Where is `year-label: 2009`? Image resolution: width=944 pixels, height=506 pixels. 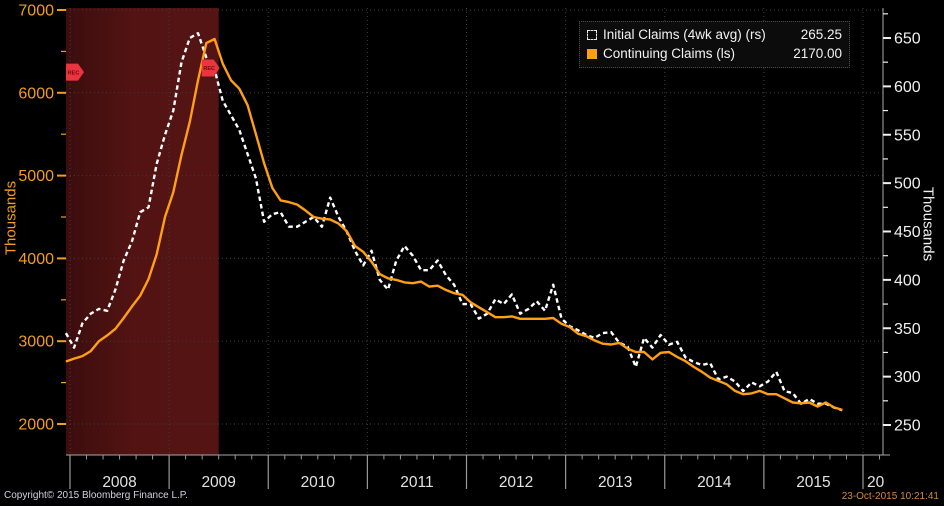 year-label: 2009 is located at coordinates (218, 482).